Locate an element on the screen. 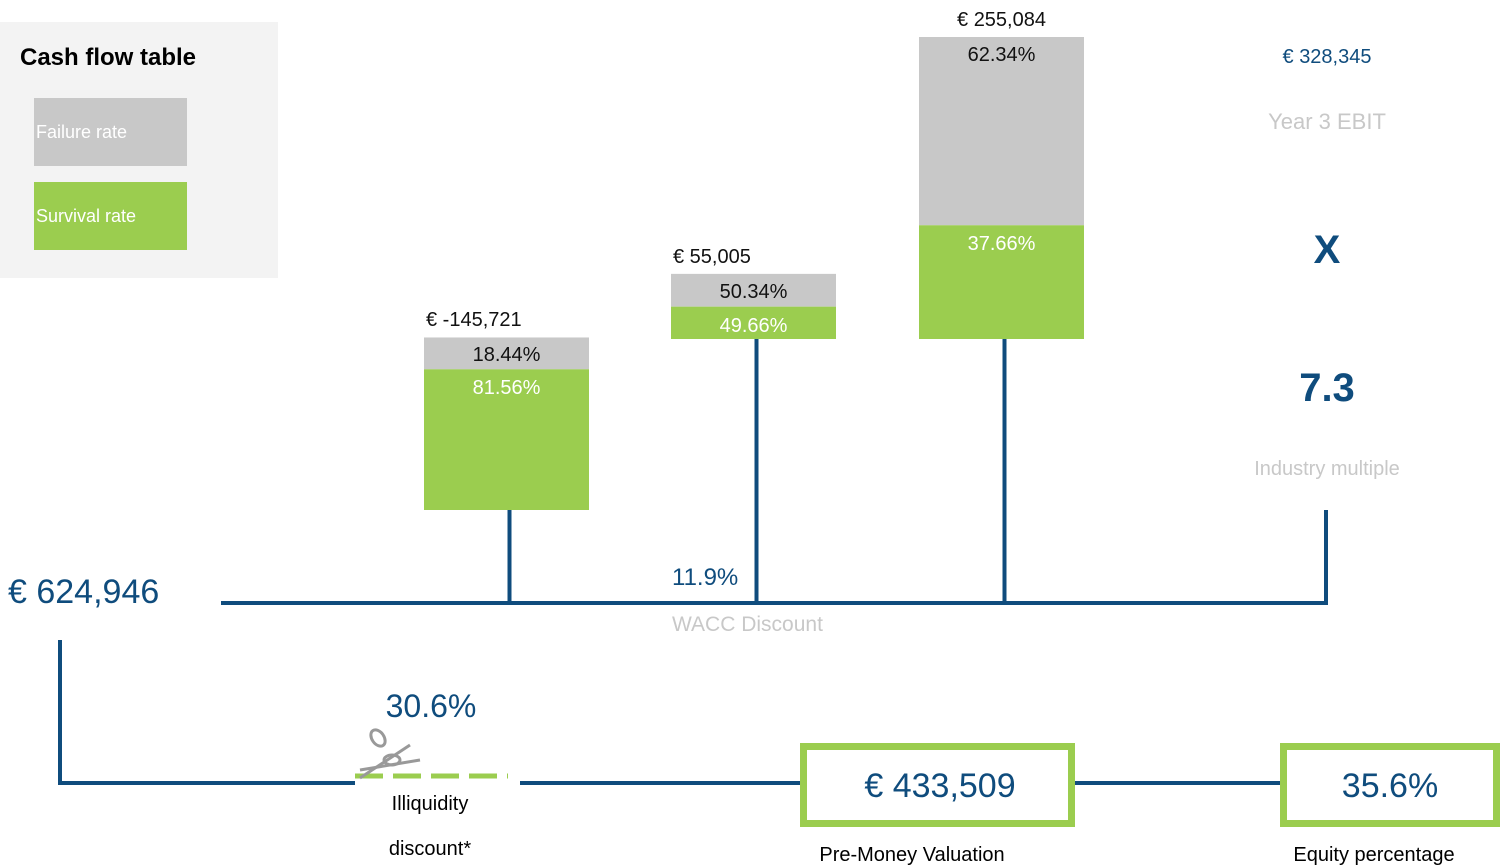 This screenshot has width=1511, height=868. pre-money-value: € 433,509 is located at coordinates (940, 786).